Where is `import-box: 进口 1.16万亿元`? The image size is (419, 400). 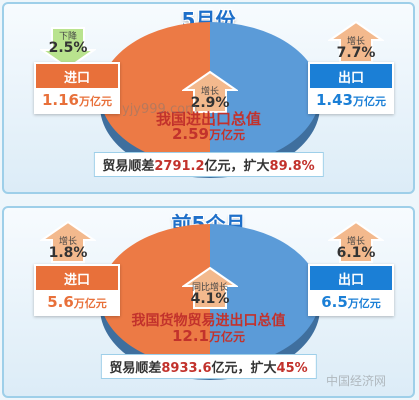 import-box: 进口 1.16万亿元 is located at coordinates (77, 88).